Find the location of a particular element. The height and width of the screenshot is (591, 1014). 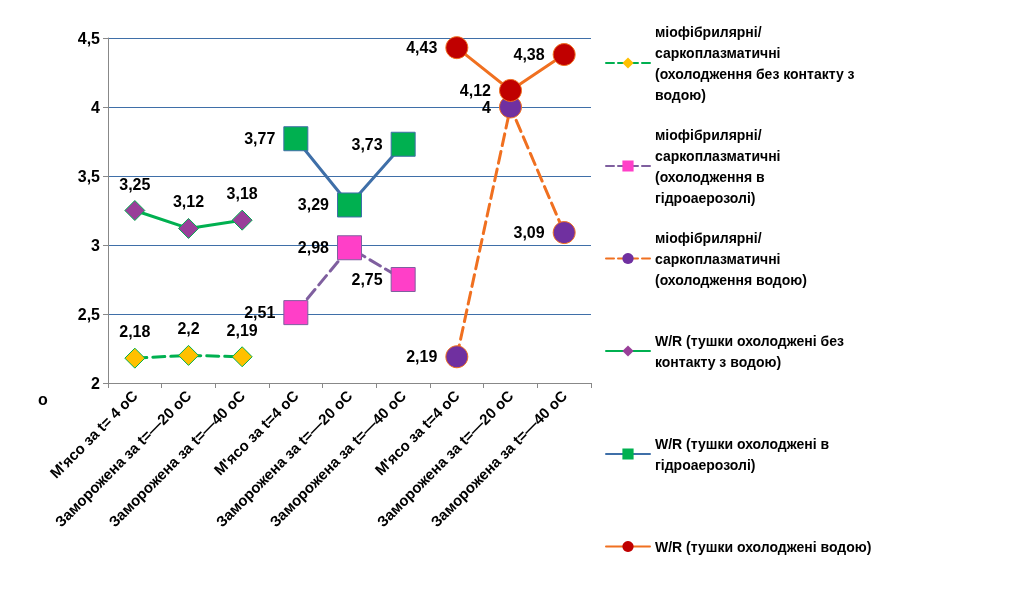

legend-label: W/R (тушки охолоджені без контакту з водою) is located at coordinates (751, 351).